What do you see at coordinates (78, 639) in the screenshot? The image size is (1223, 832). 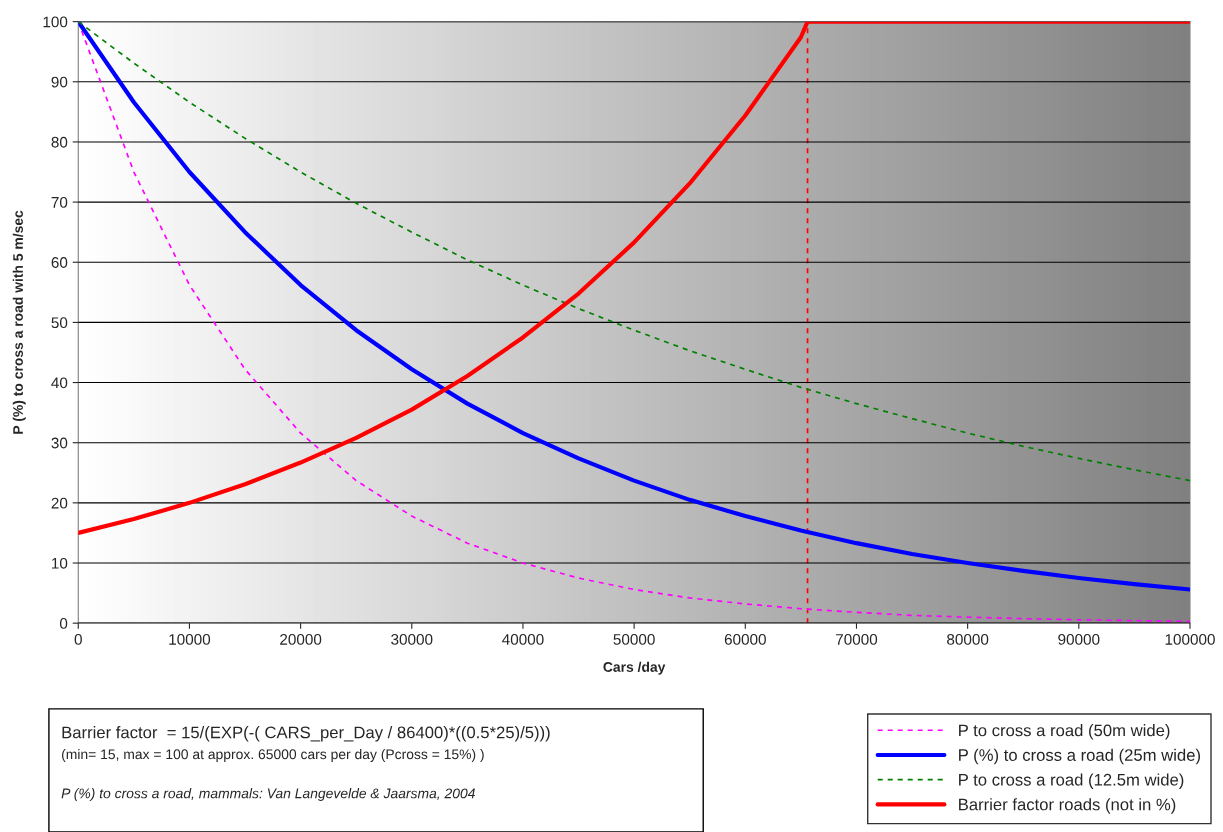 I see `x-tick-label: 0` at bounding box center [78, 639].